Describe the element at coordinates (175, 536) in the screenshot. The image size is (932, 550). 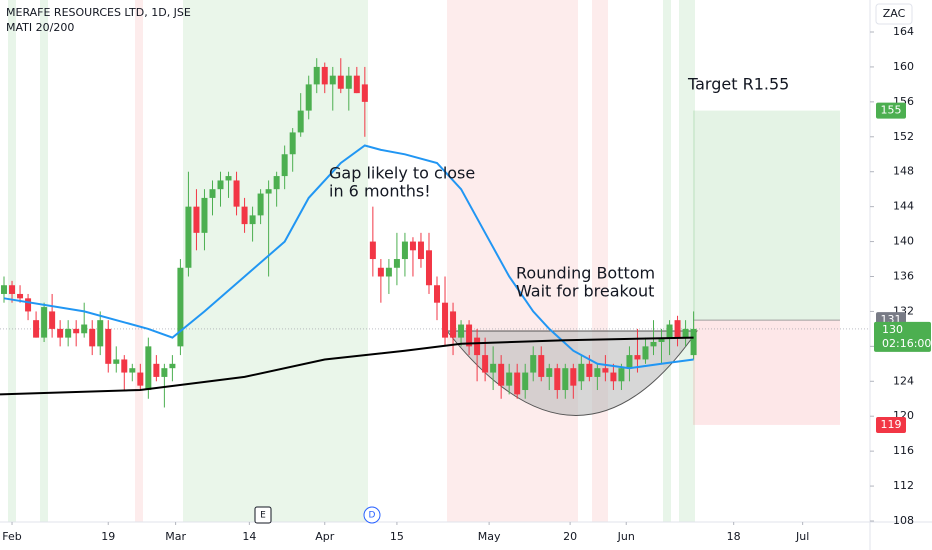
I see `x-tick-label: Mar` at that location.